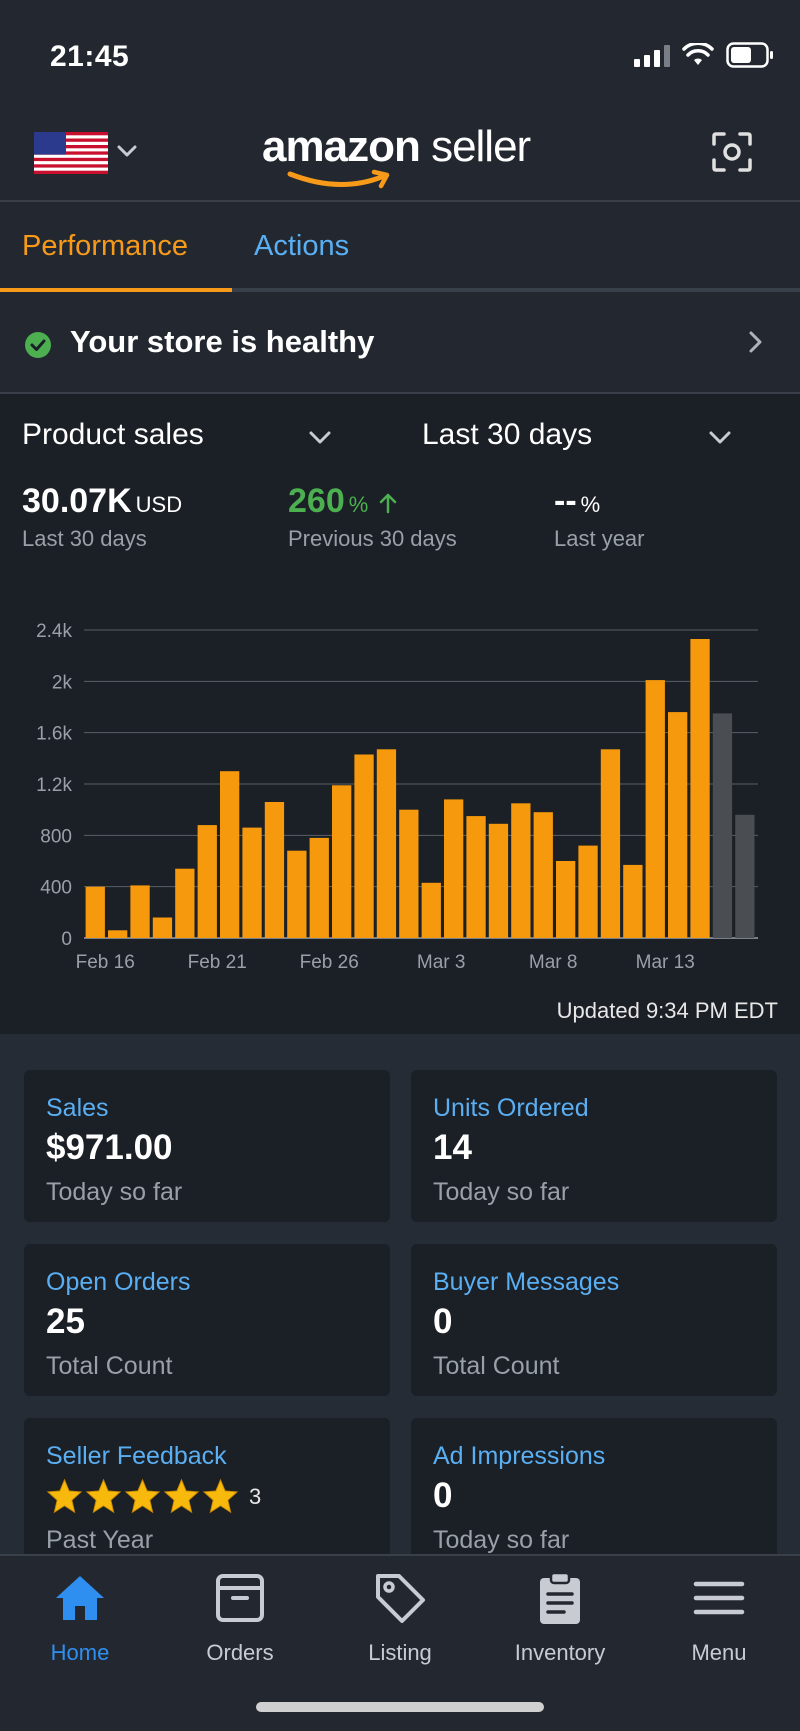 This screenshot has width=800, height=1731. I want to click on nav-home: Home, so click(80, 1618).